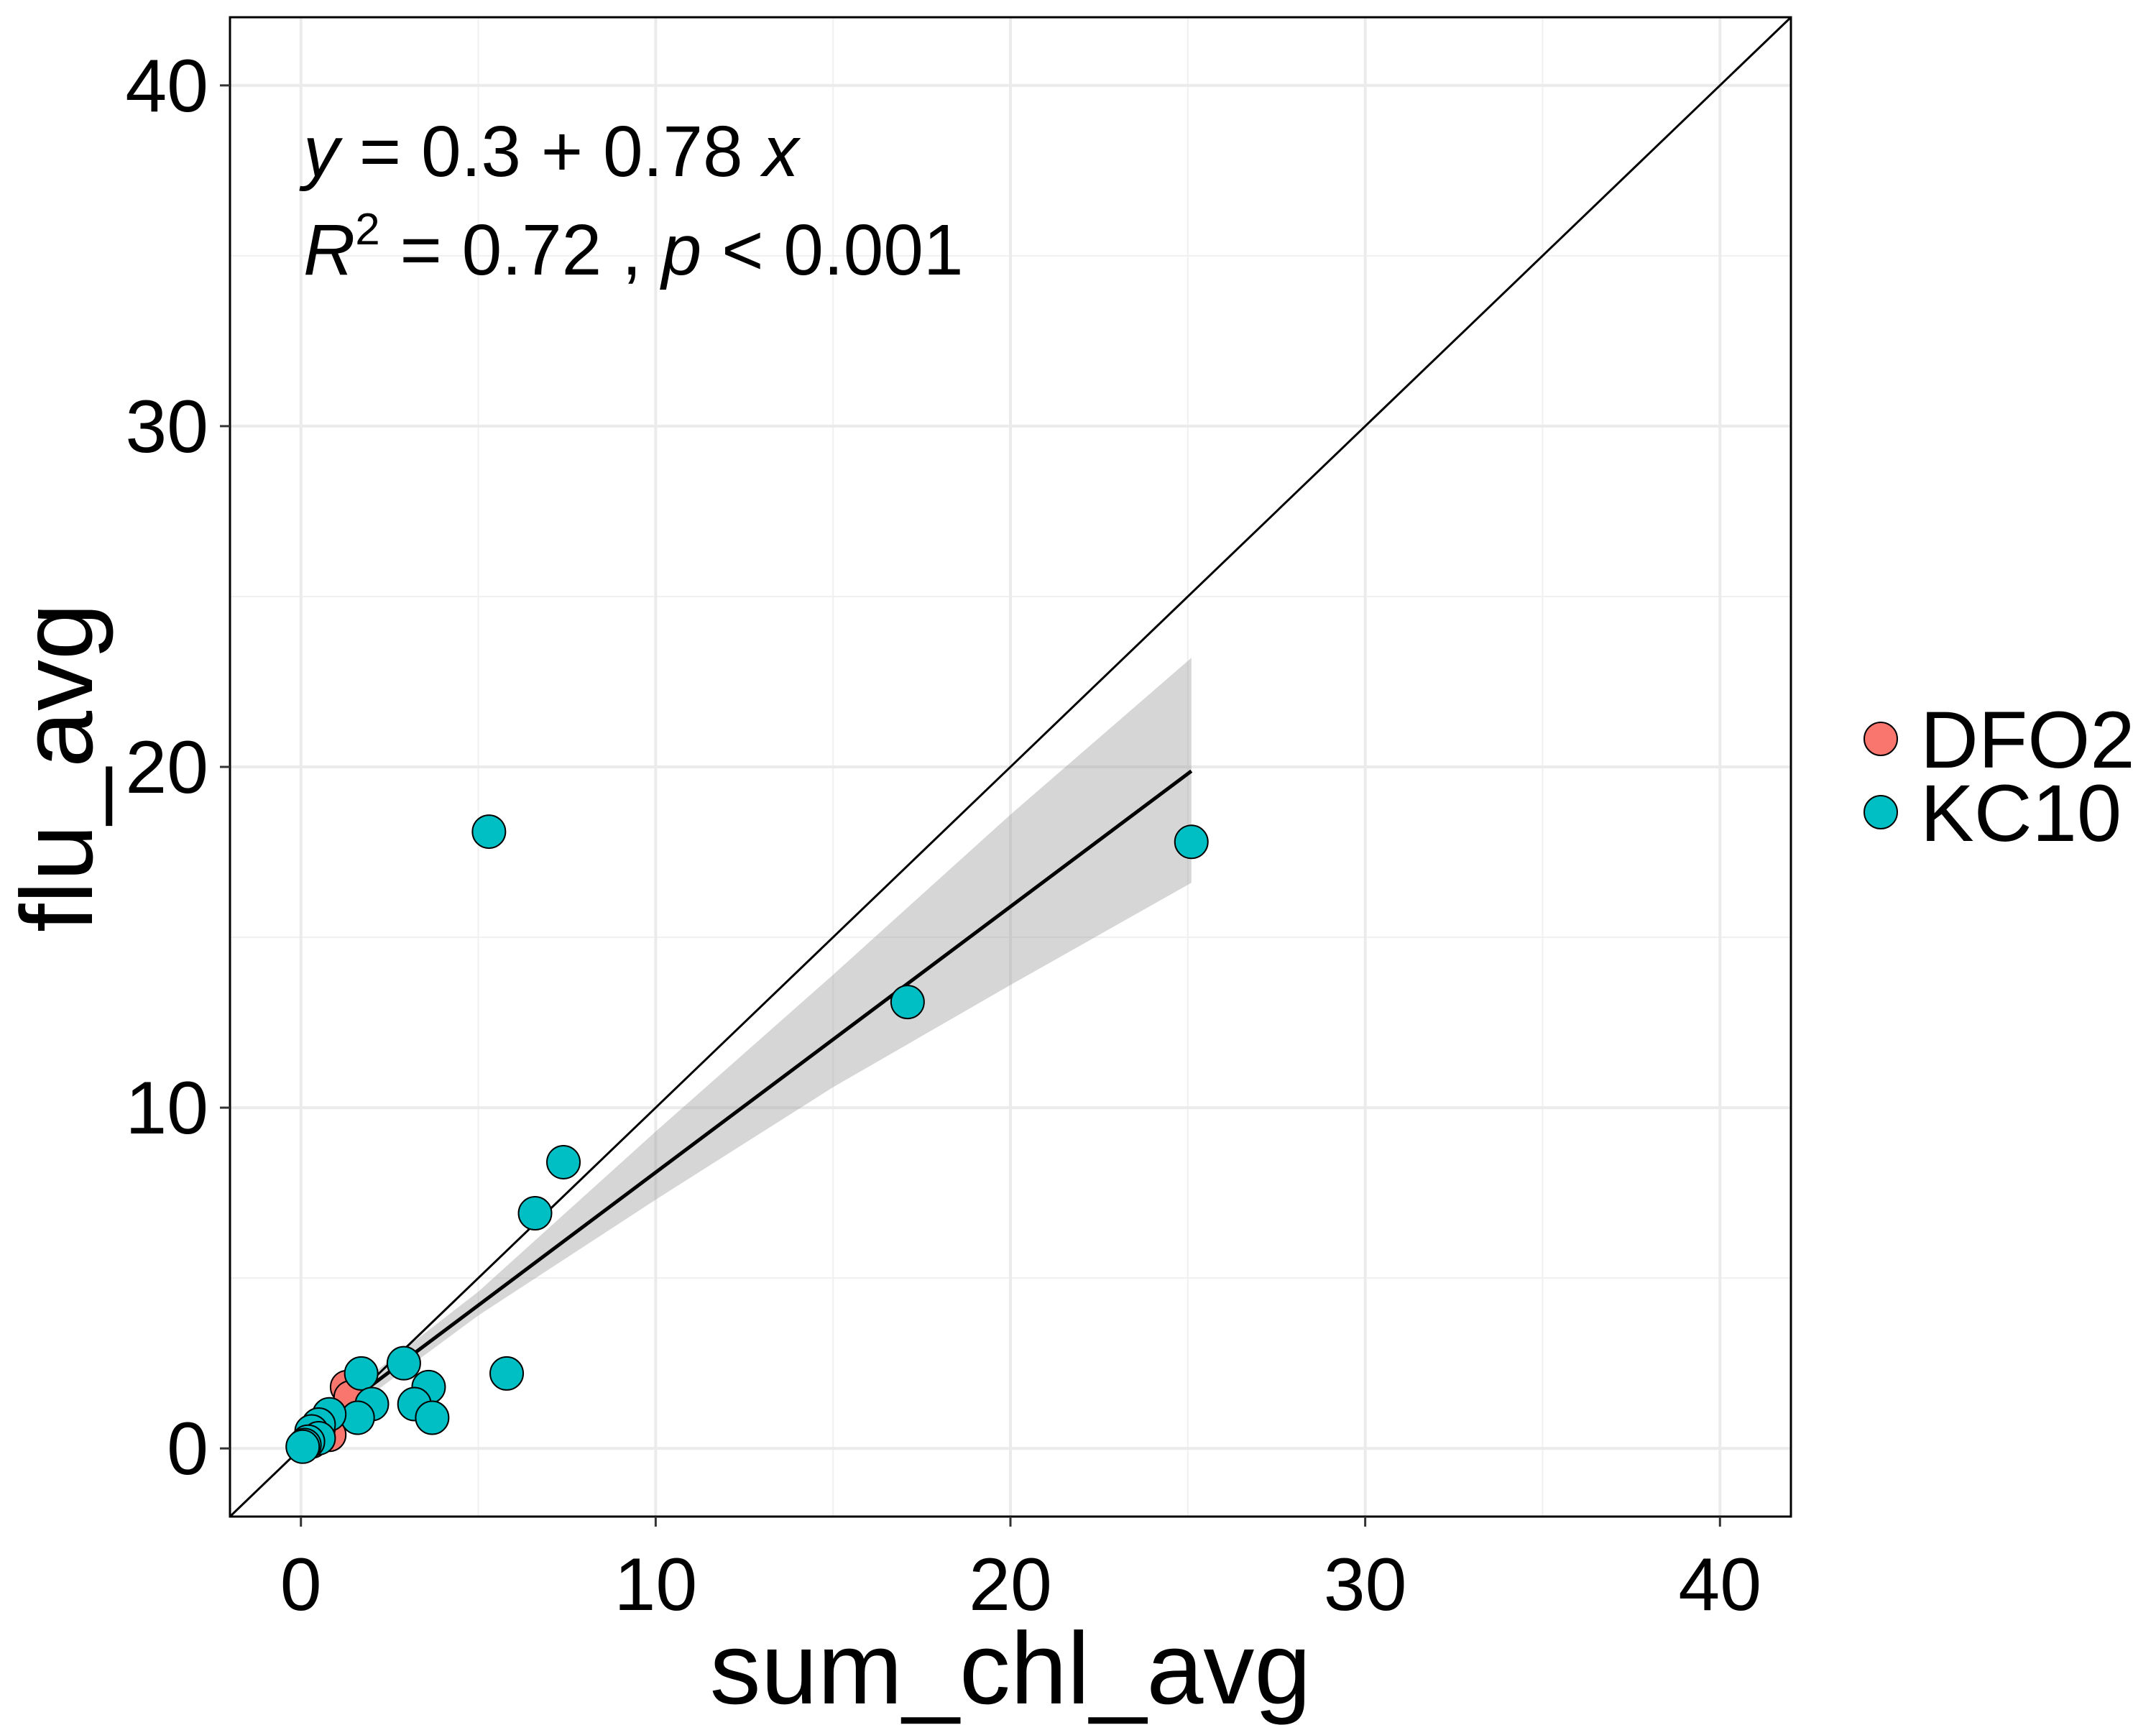 The width and height of the screenshot is (2156, 1725). I want to click on legend-key-kc10, so click(1881, 812).